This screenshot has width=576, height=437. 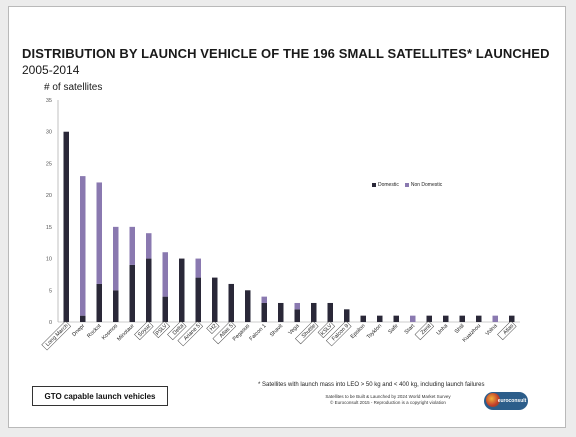 I want to click on gto-legend-box: GTO capable launch vehicles, so click(x=100, y=396).